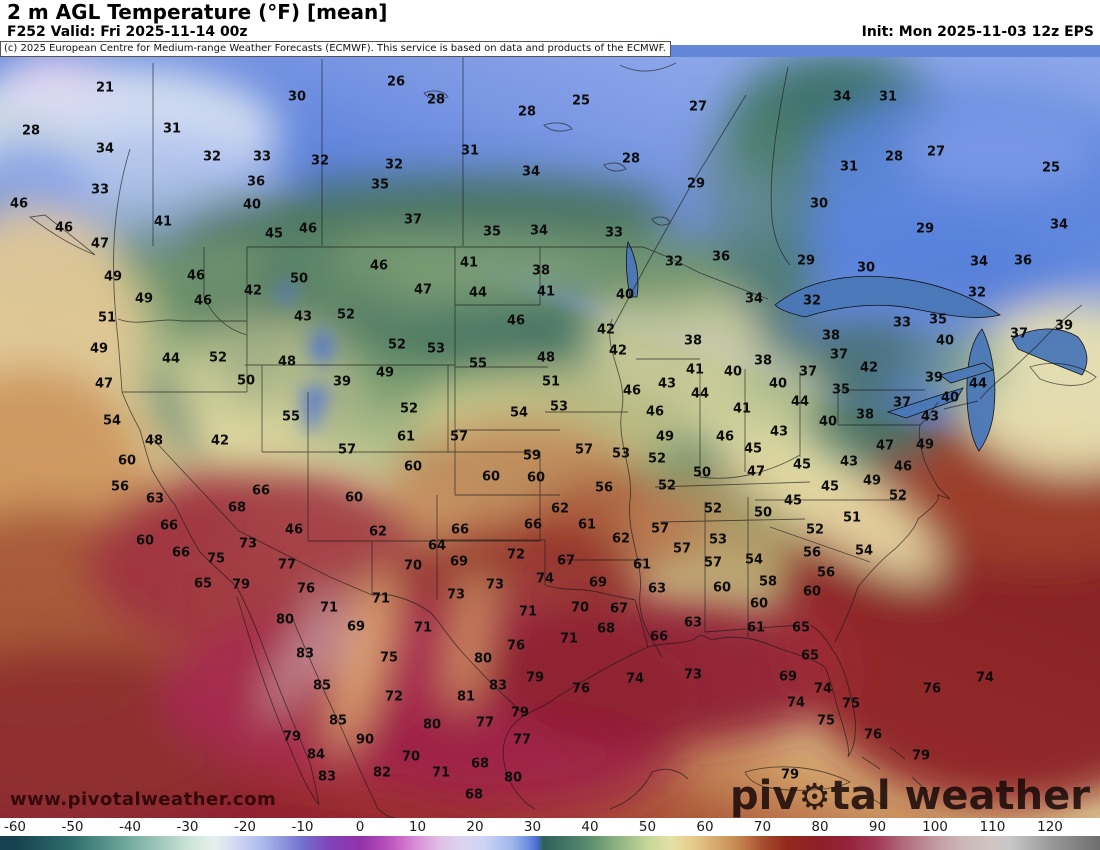 This screenshot has height=850, width=1100. Describe the element at coordinates (197, 12) in the screenshot. I see `page-title: 2 m AGL Temperature (°F) [mean]` at that location.